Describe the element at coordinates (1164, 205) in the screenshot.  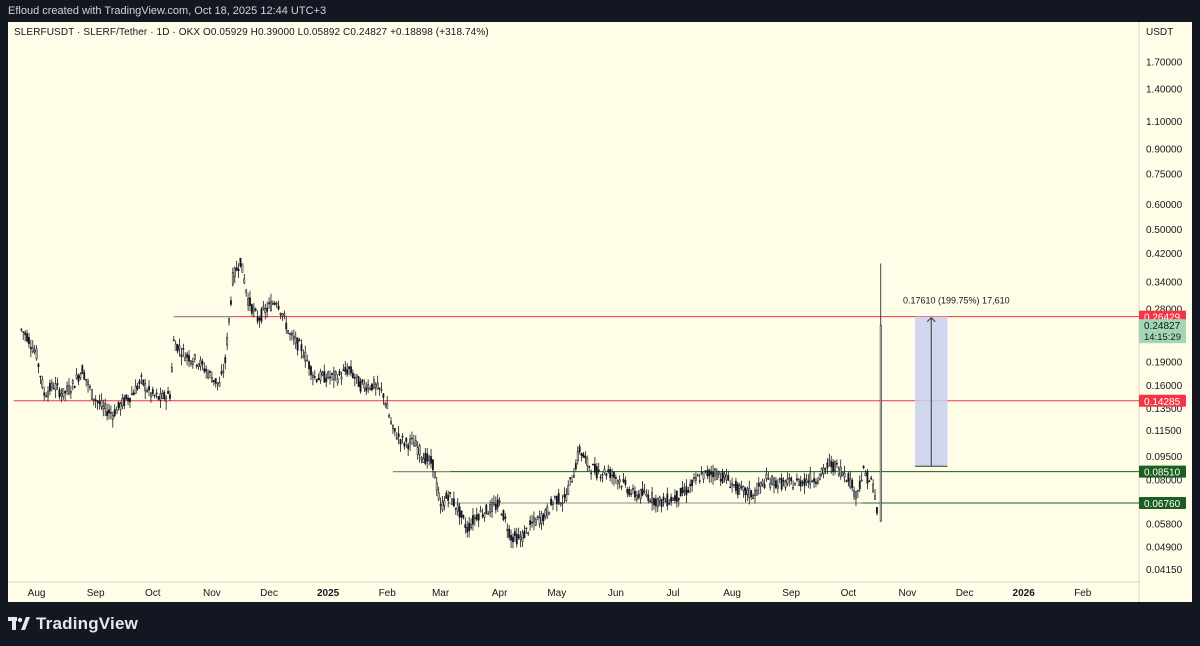
I see `y-tick-label: 0.60000` at that location.